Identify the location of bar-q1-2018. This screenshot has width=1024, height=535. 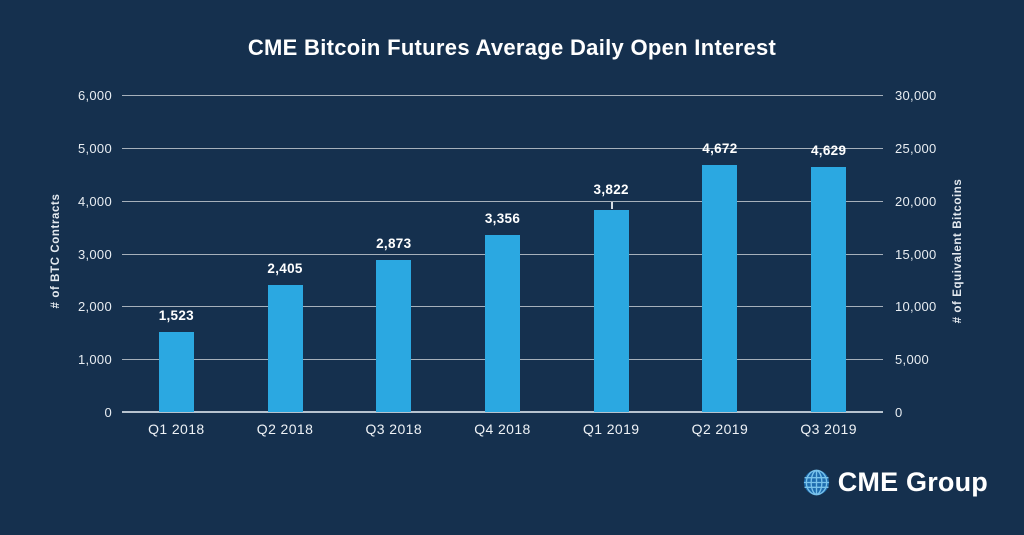
(176, 371).